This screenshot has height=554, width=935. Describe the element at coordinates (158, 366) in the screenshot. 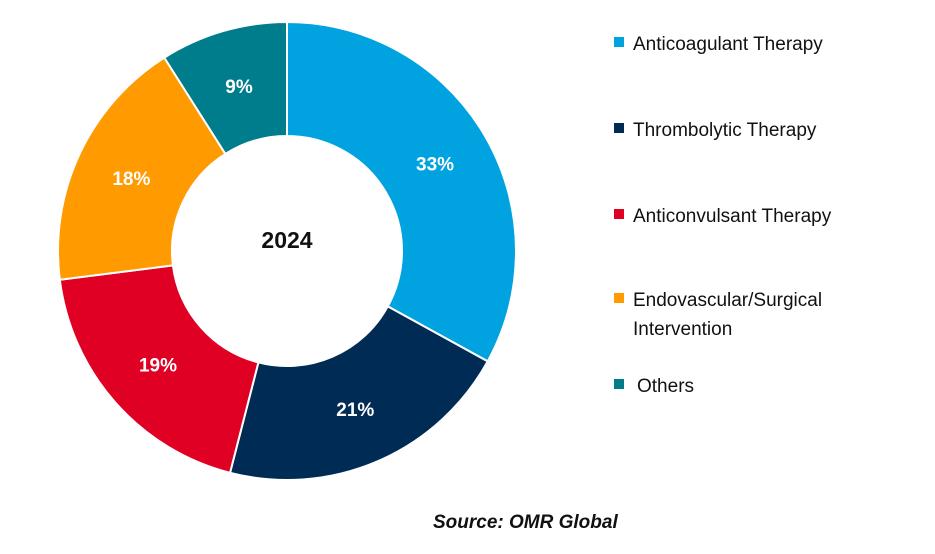

I see `data-label-anticonvulsant-therapy: 19%` at that location.